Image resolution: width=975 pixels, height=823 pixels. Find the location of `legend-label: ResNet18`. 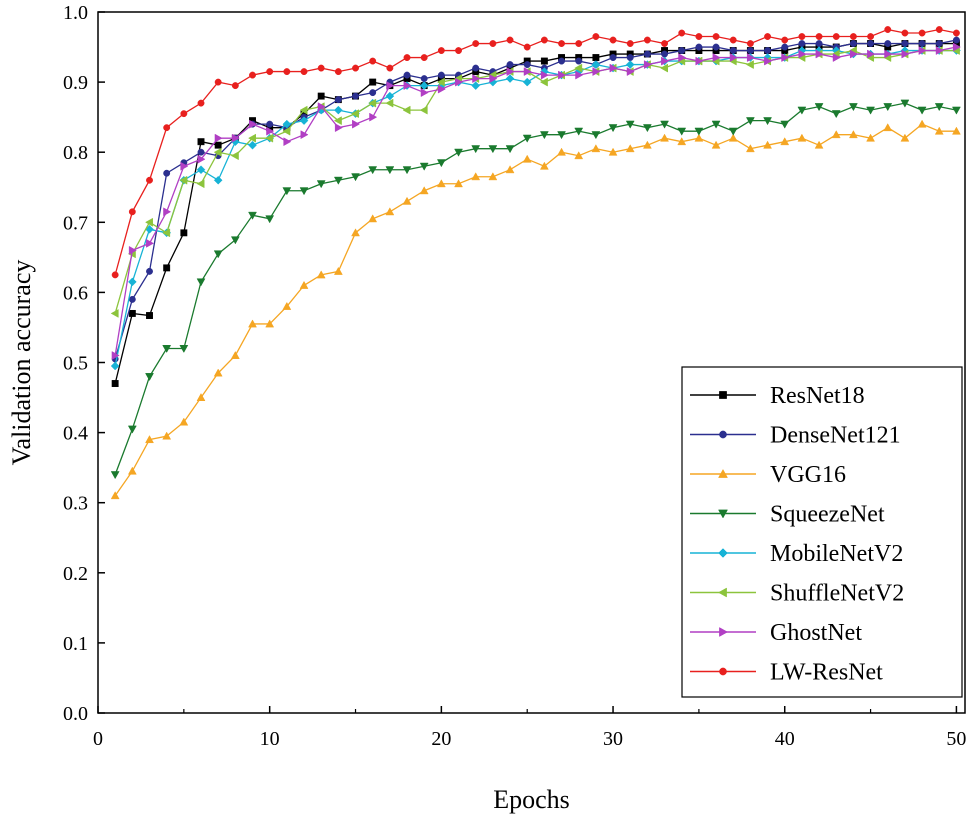

legend-label: ResNet18 is located at coordinates (817, 396).